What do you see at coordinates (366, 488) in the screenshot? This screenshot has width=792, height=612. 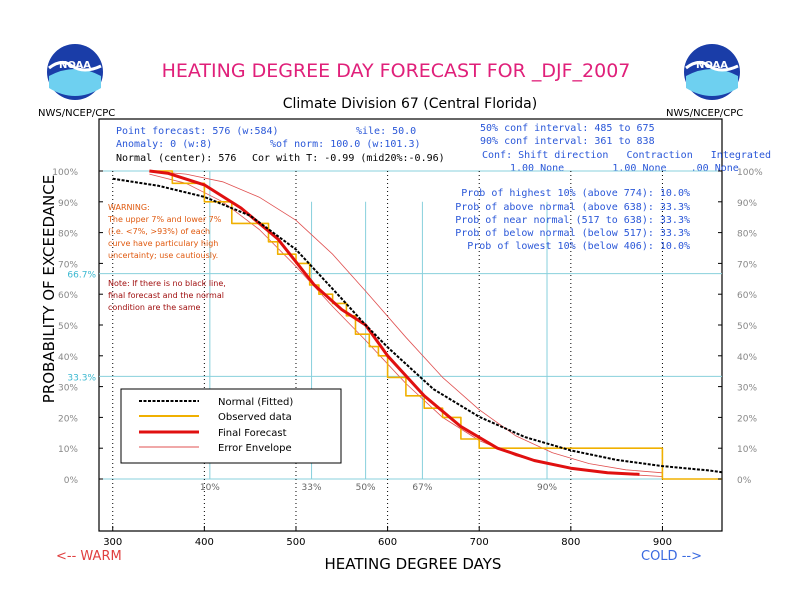 I see `percentile-label: 50%` at bounding box center [366, 488].